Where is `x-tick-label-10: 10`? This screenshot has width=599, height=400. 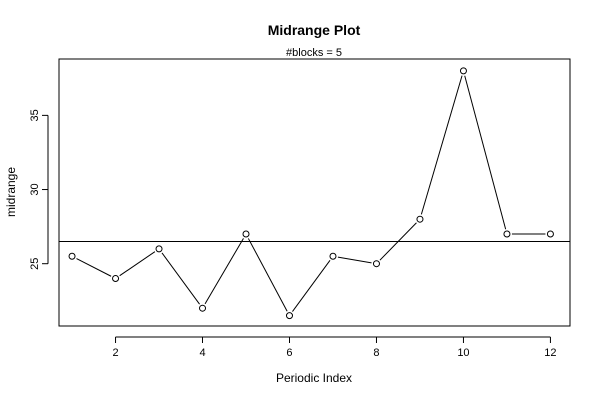
x-tick-label-10: 10 is located at coordinates (463, 353).